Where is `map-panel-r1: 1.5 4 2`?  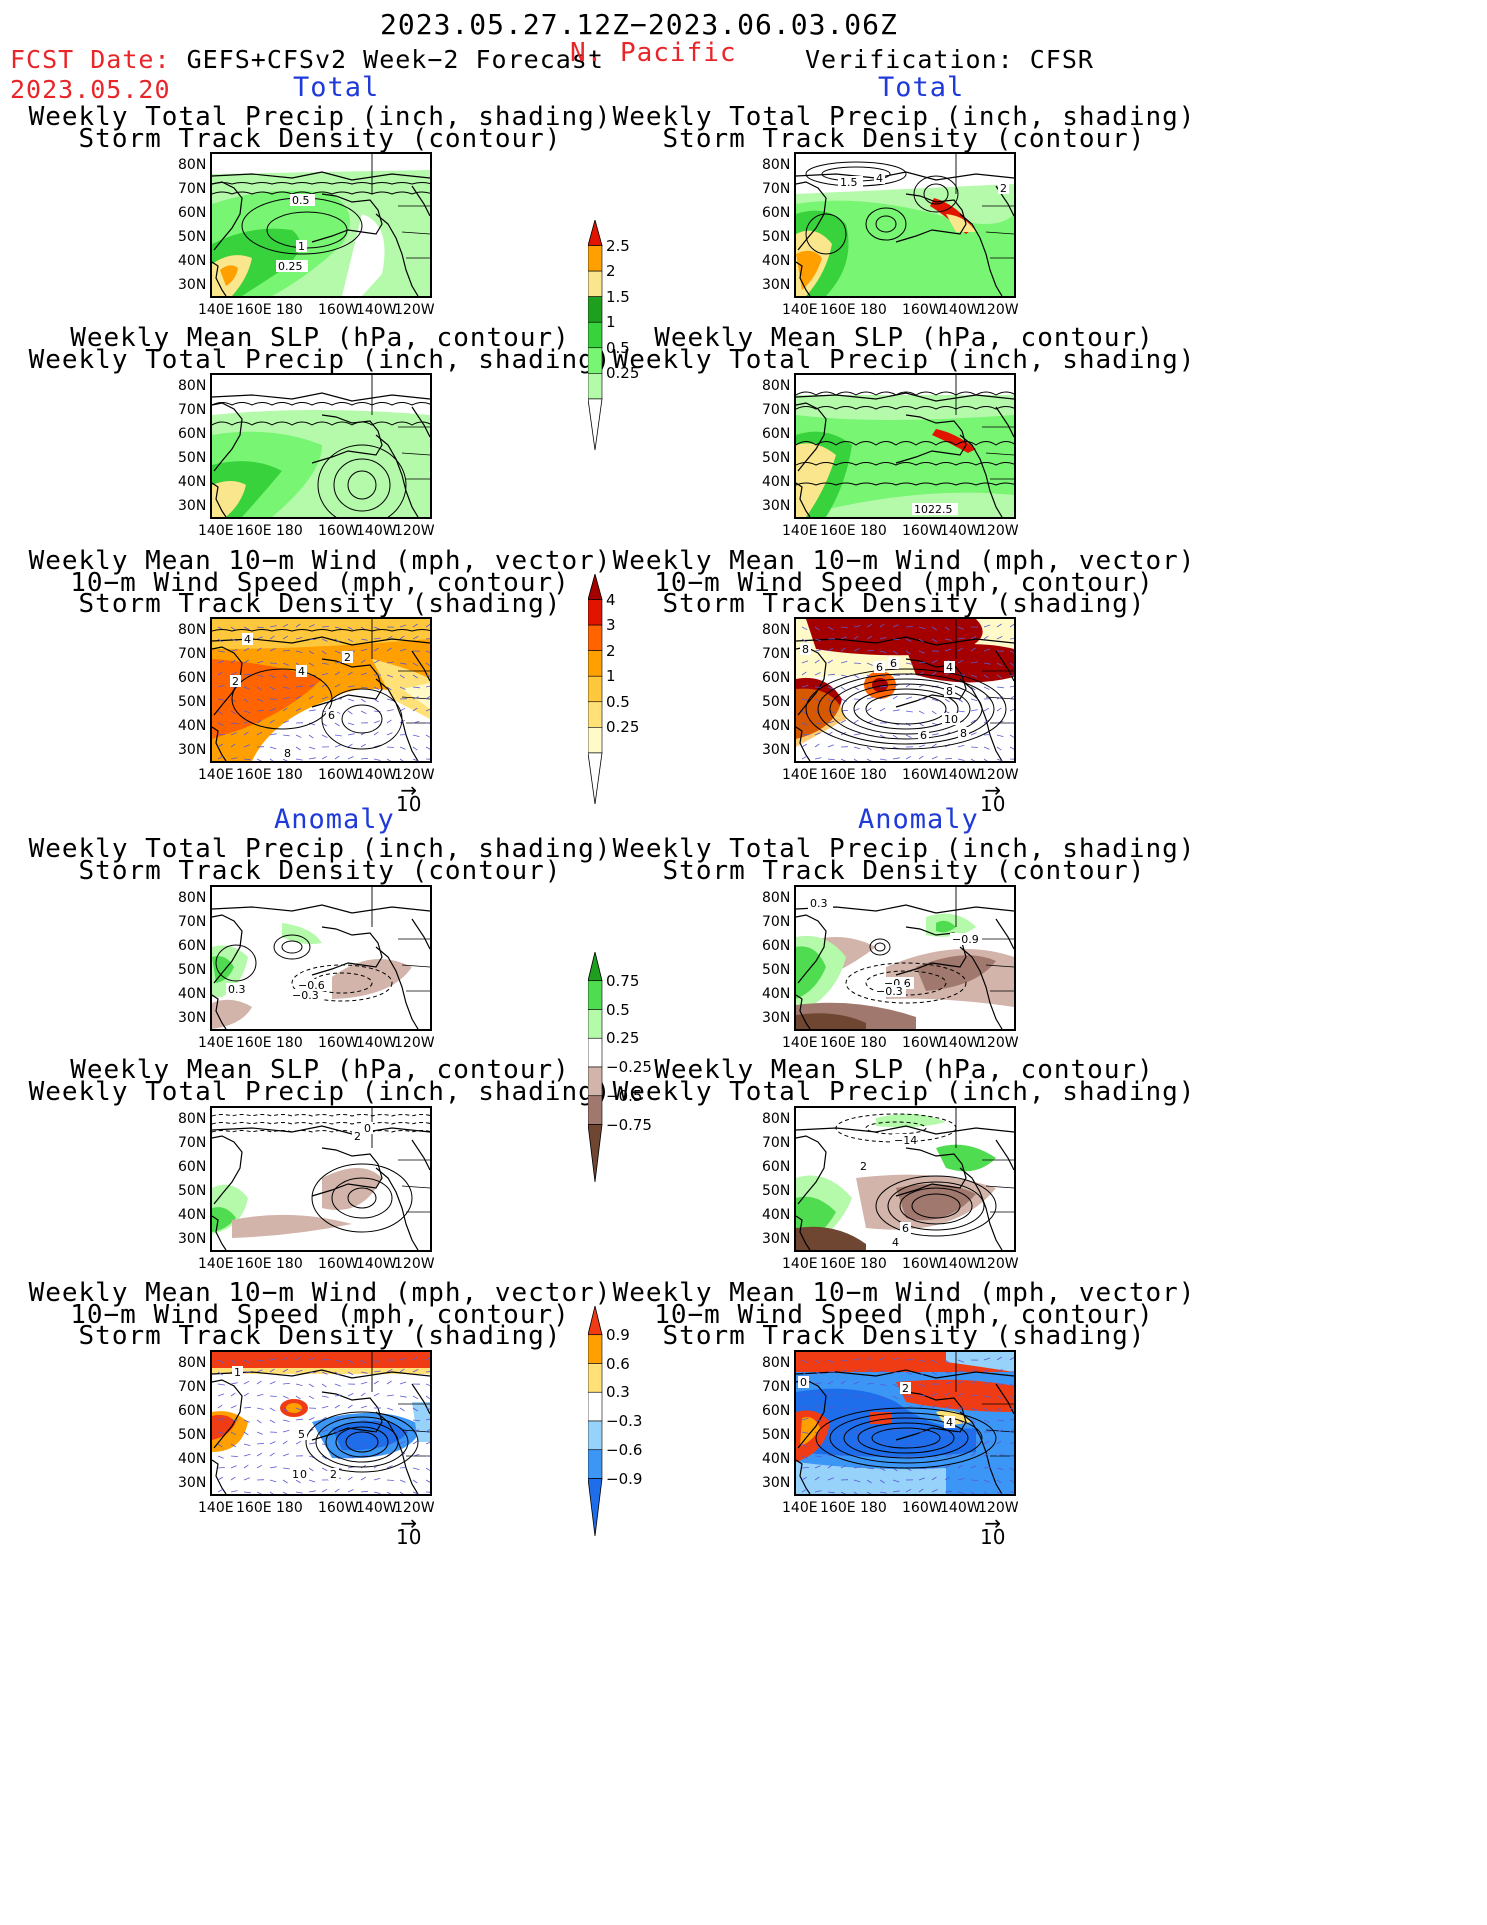
map-panel-r1: 1.5 4 2 is located at coordinates (905, 225).